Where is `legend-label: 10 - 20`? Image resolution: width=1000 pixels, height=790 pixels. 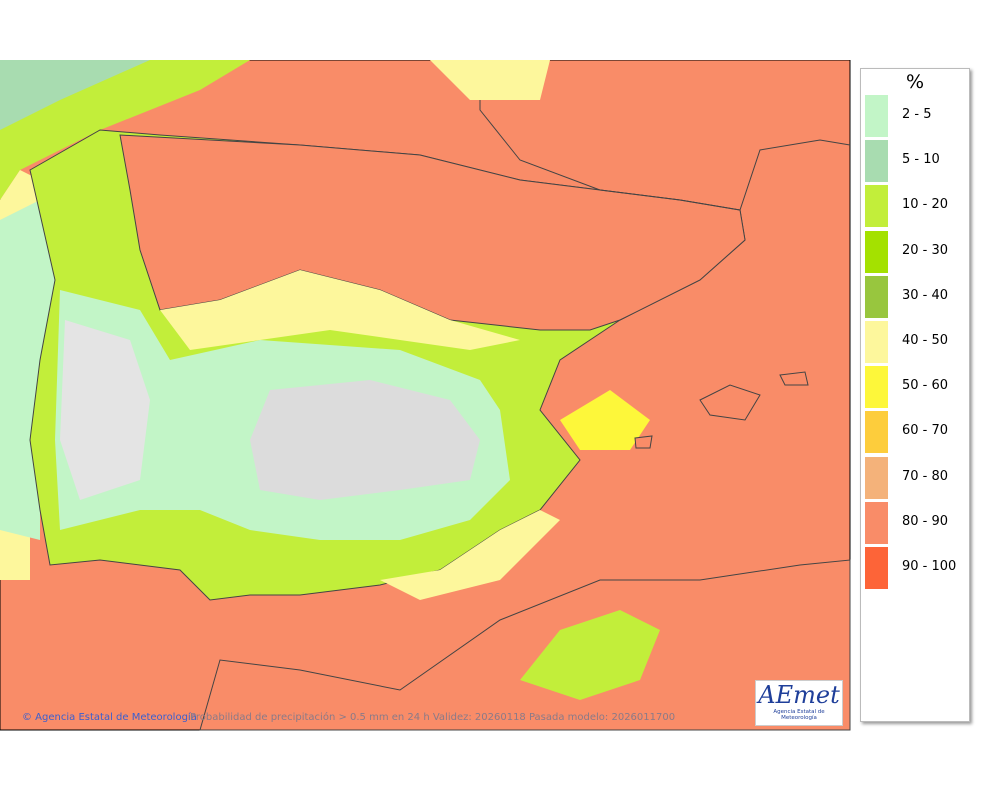 legend-label: 10 - 20 is located at coordinates (925, 205).